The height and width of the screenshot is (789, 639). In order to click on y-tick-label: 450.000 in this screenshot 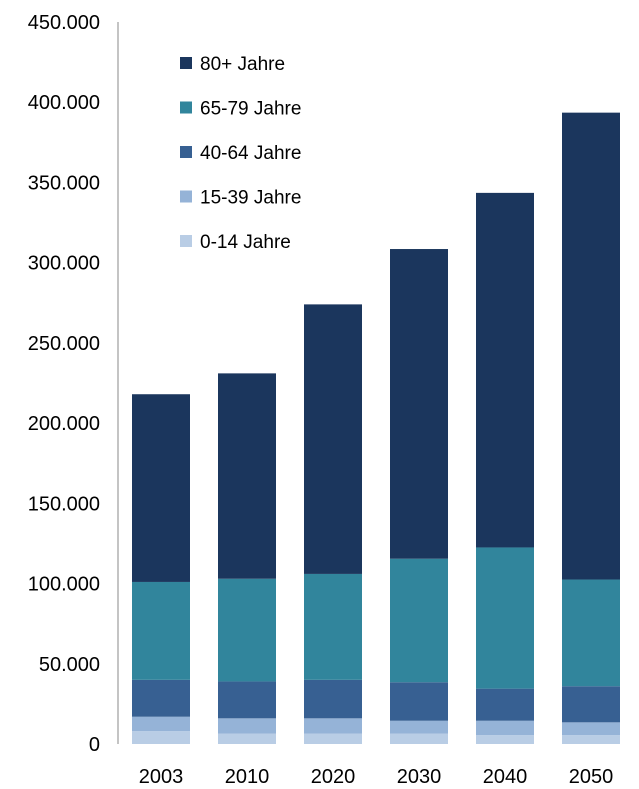, I will do `click(64, 23)`.